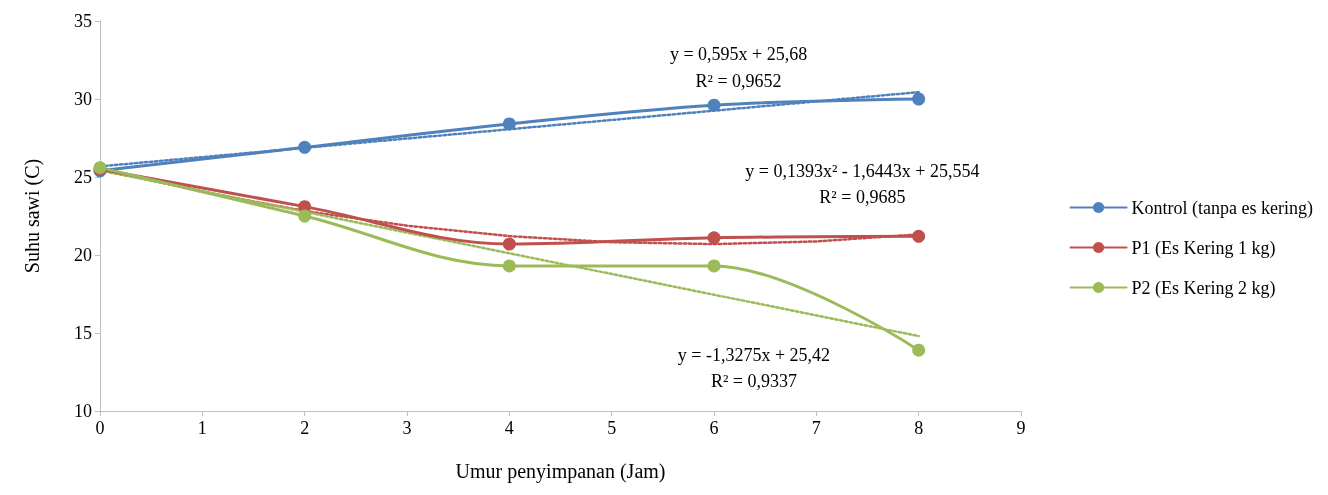  What do you see at coordinates (714, 428) in the screenshot?
I see `x-tick-label: 6` at bounding box center [714, 428].